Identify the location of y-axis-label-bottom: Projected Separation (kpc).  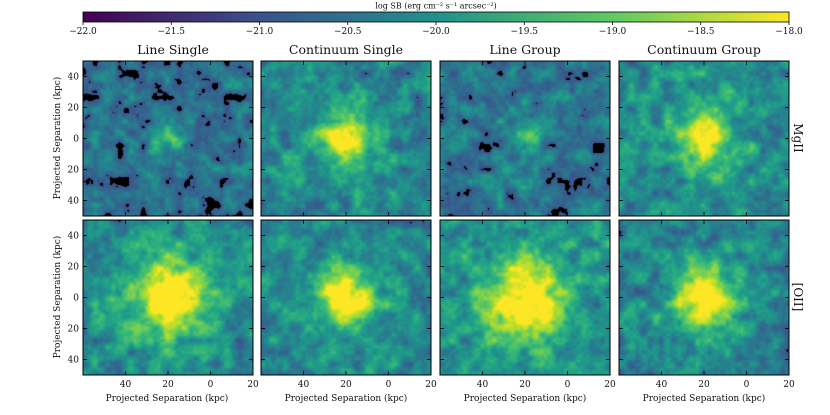
(57, 297).